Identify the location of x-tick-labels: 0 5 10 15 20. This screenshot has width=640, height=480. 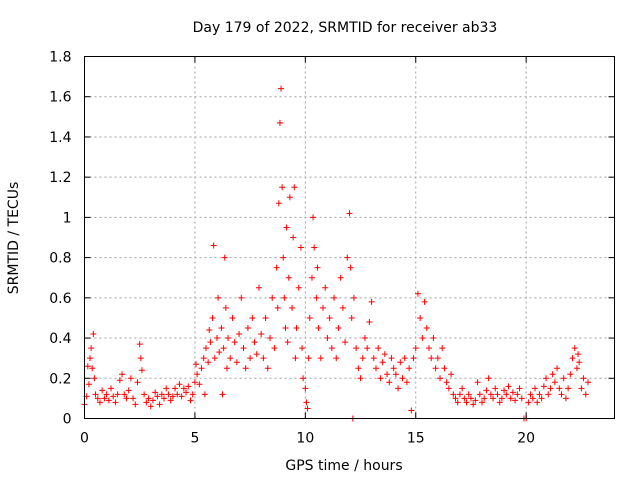
(307, 439).